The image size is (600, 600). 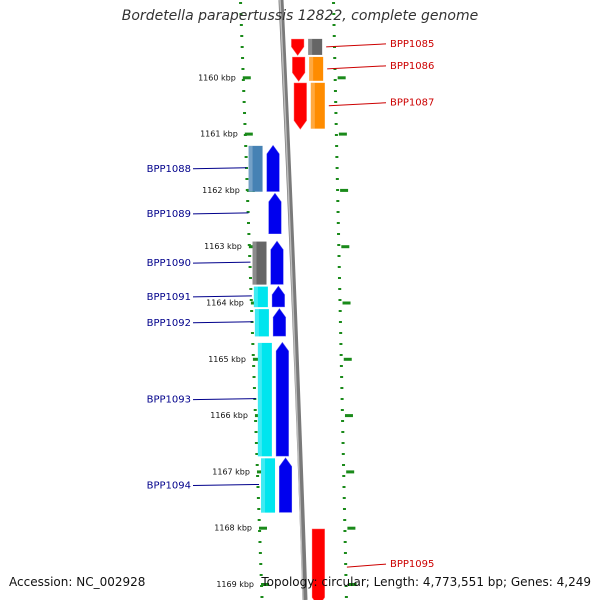 What do you see at coordinates (217, 77) in the screenshot?
I see `tick-label: 1160 kbp` at bounding box center [217, 77].